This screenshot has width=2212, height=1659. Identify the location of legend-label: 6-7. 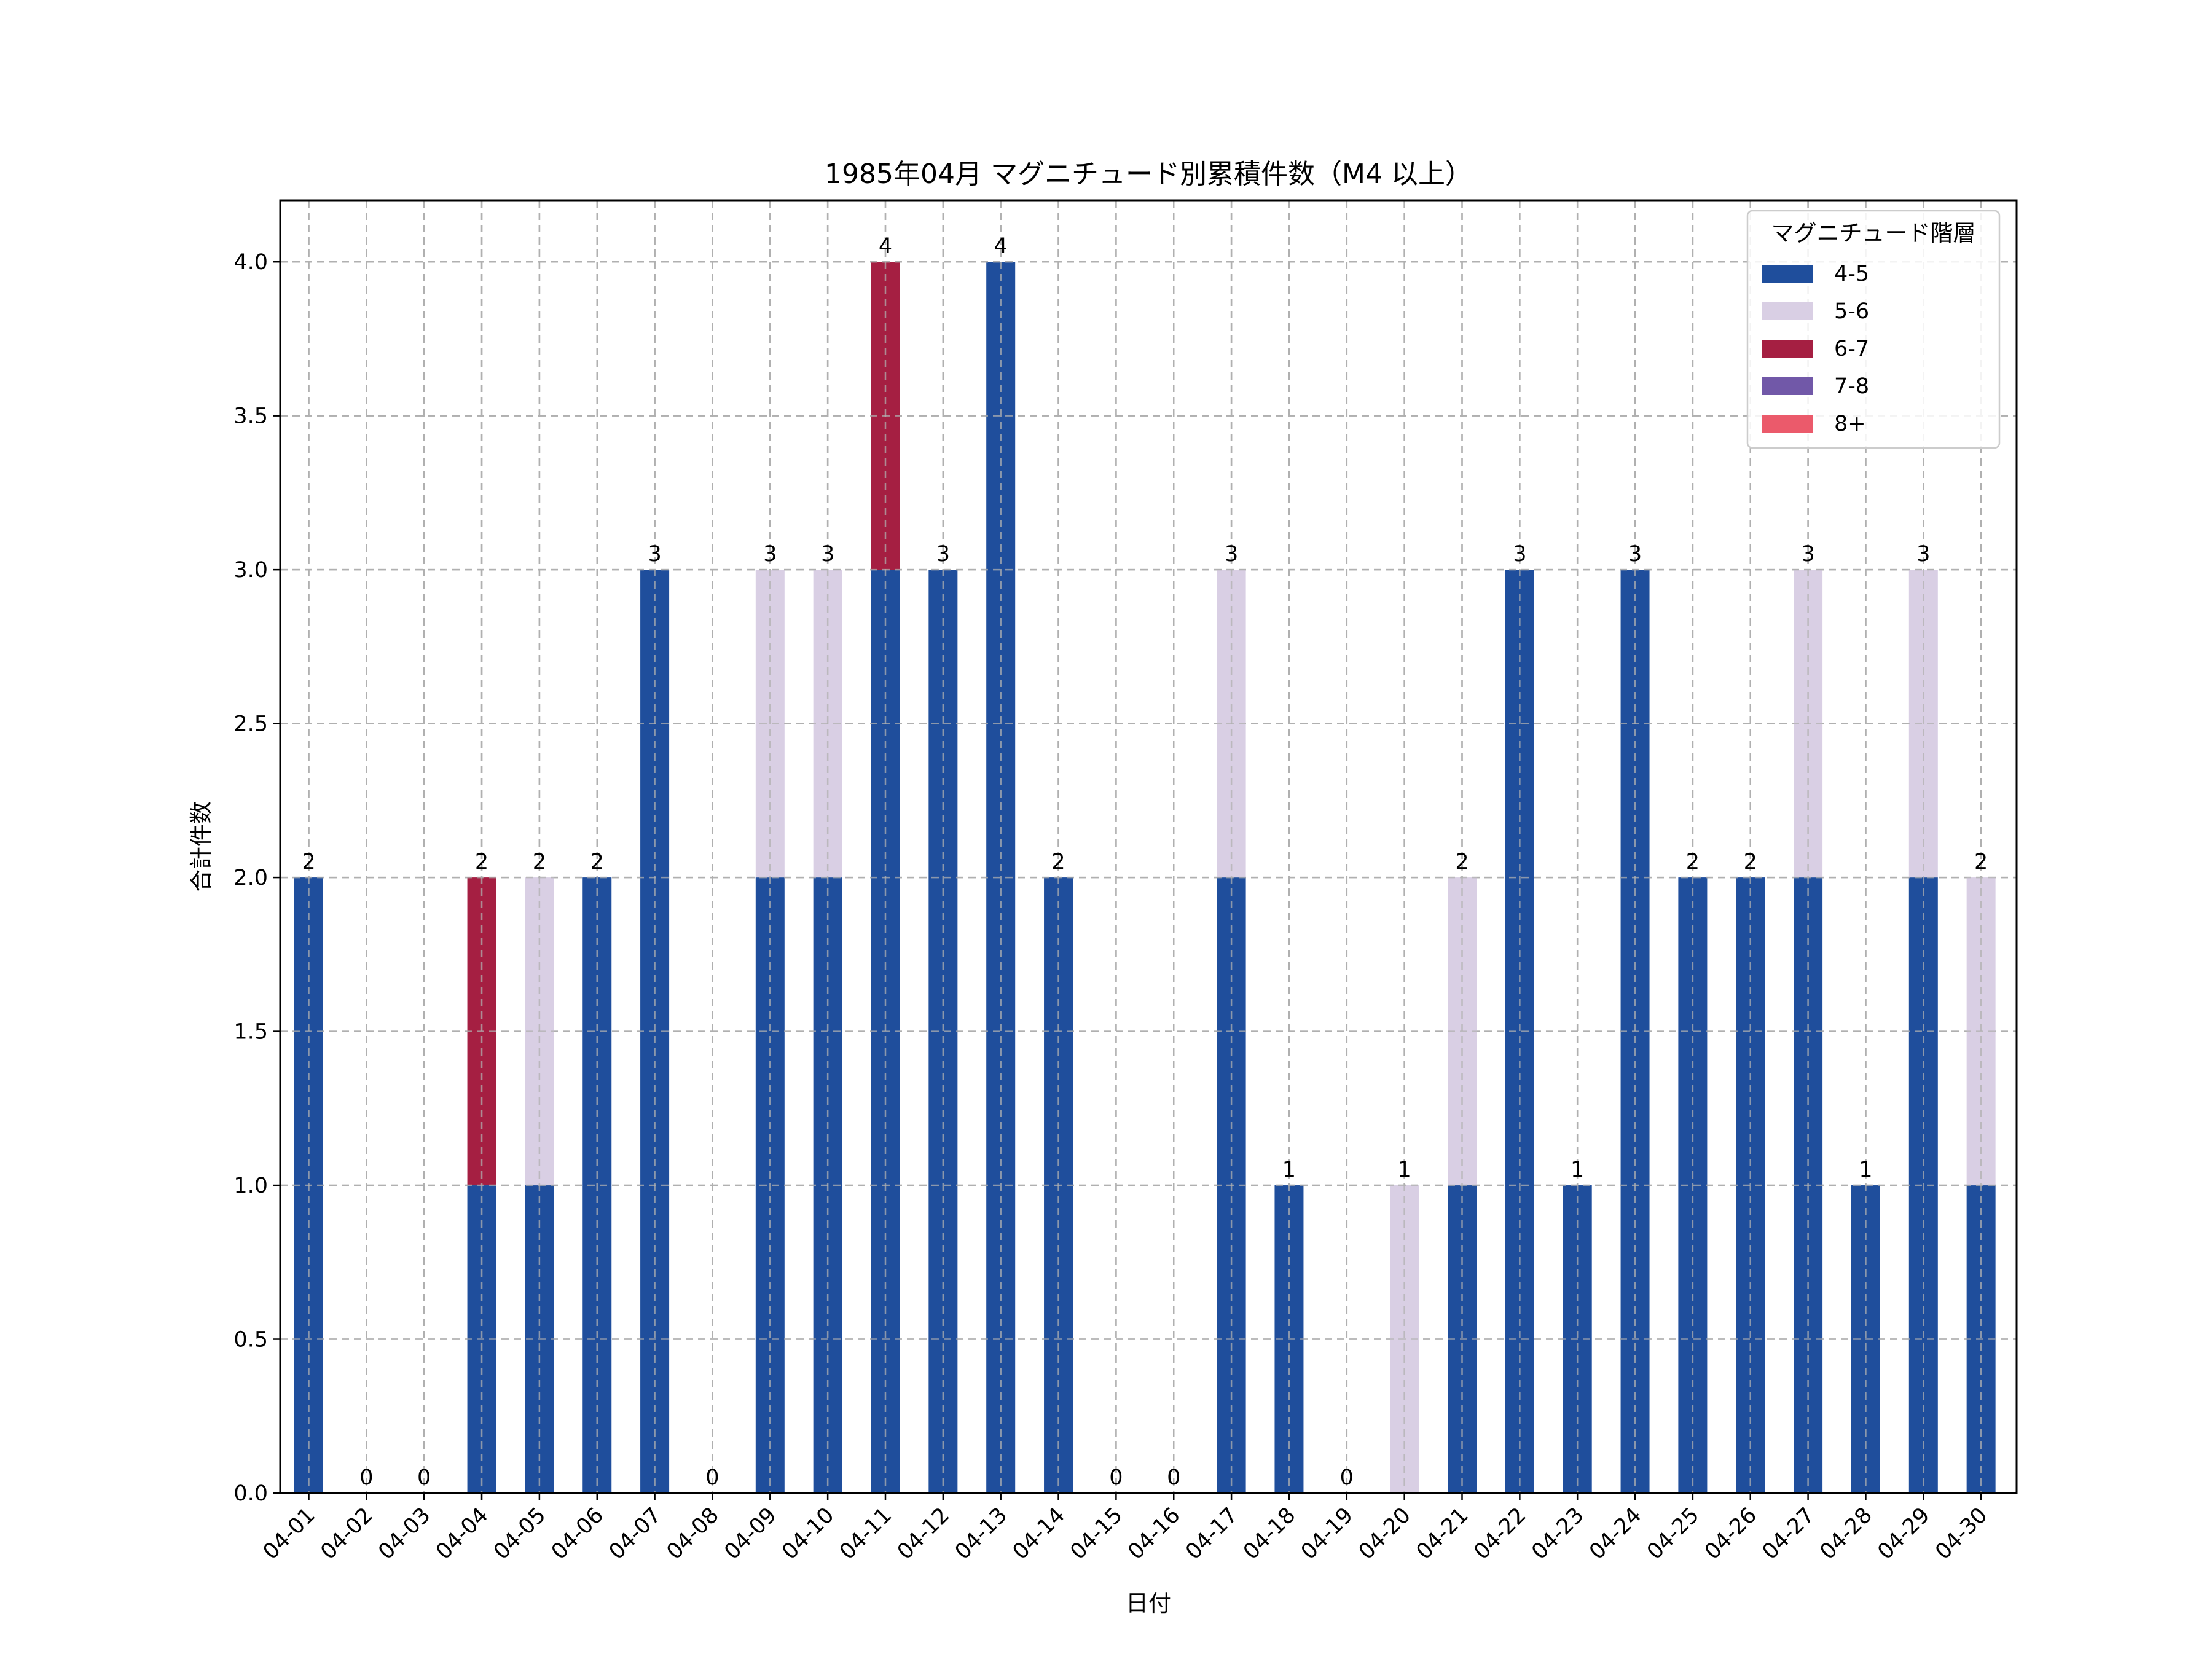
(1851, 349).